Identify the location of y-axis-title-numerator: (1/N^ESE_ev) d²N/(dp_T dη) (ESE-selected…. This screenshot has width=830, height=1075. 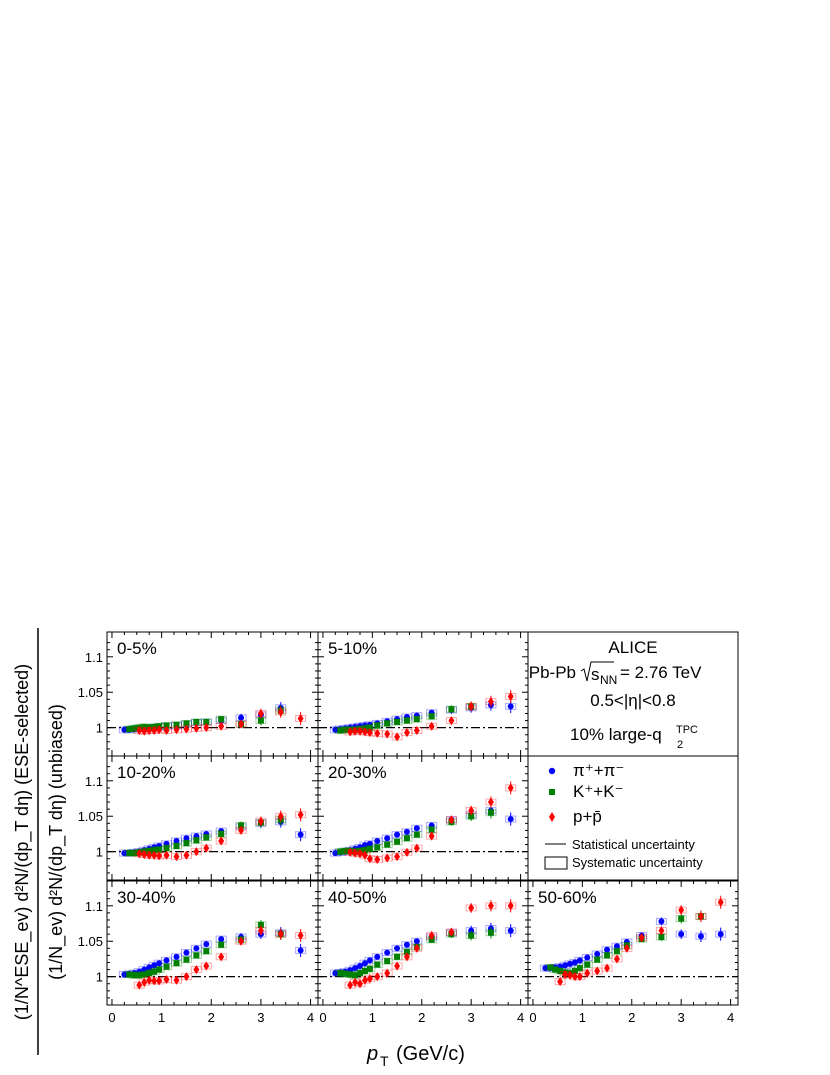
(22, 842).